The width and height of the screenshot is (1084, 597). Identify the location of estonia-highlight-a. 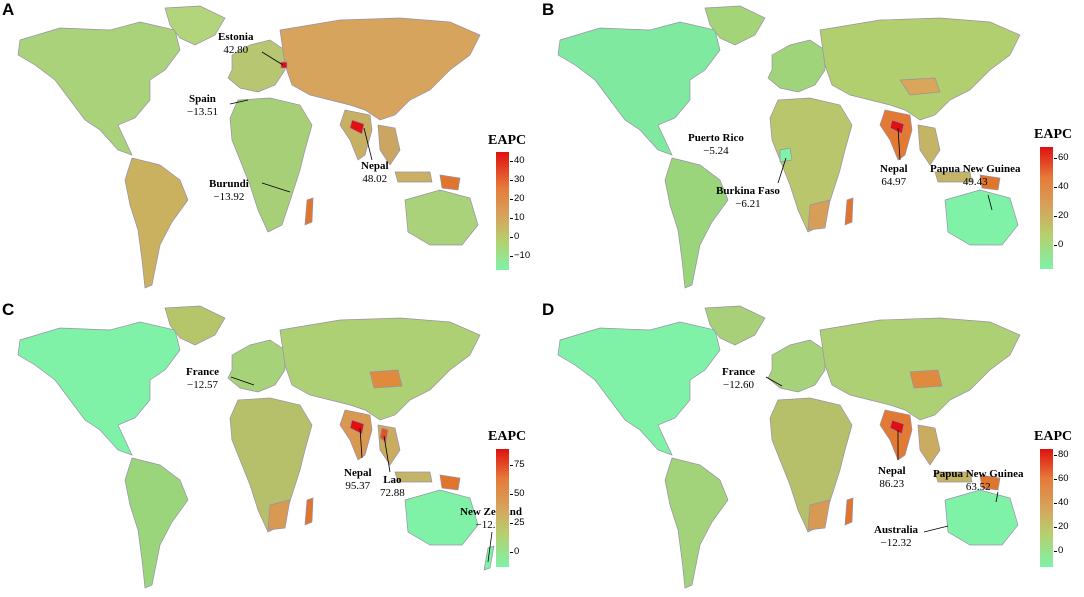
(284, 65).